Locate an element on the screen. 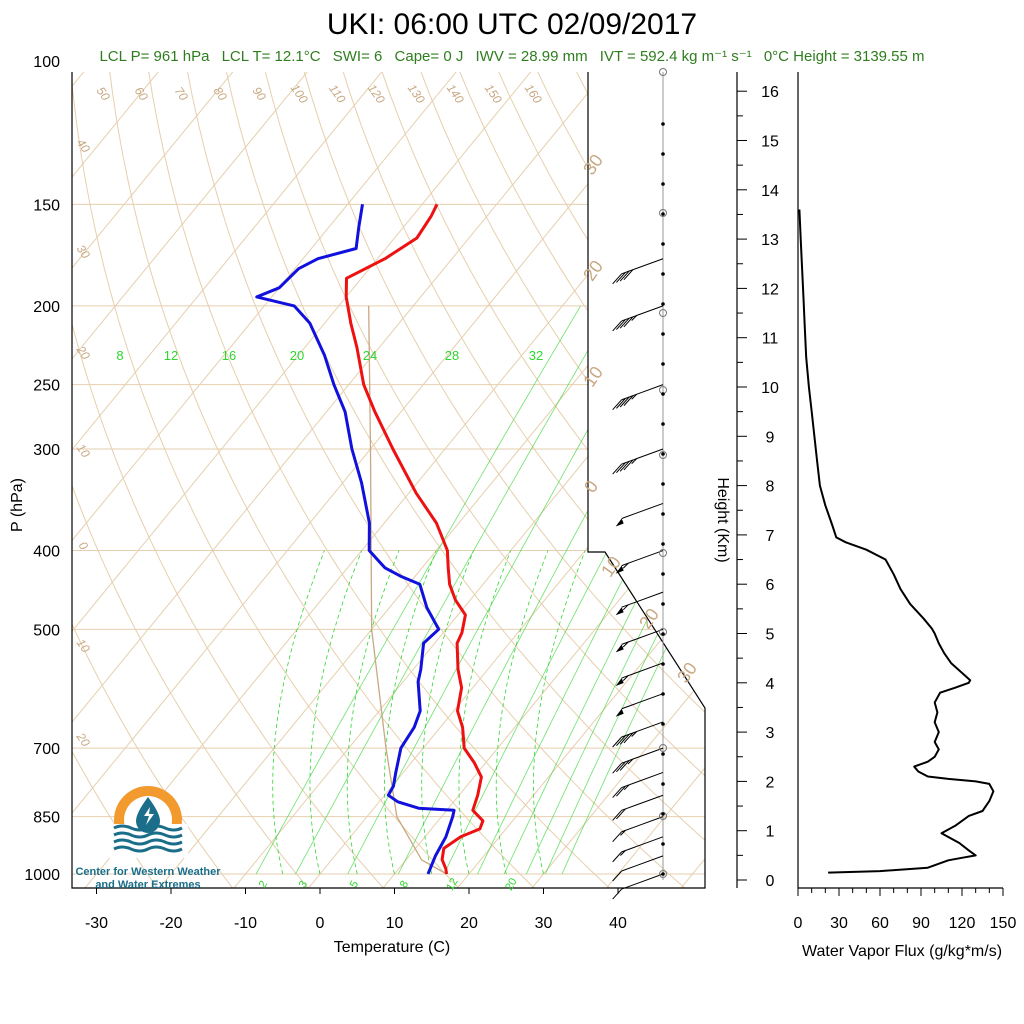  flux-tick-label: 150 is located at coordinates (1003, 923).